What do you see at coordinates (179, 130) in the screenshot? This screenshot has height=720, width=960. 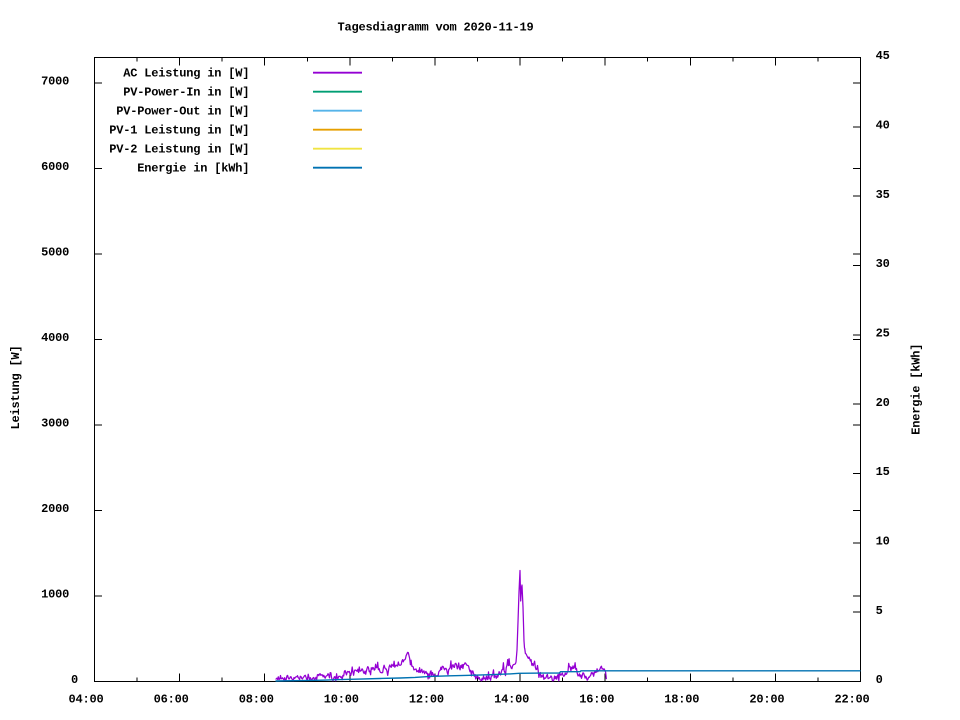 I see `svg-text: PV-1 Leistung in [W]` at bounding box center [179, 130].